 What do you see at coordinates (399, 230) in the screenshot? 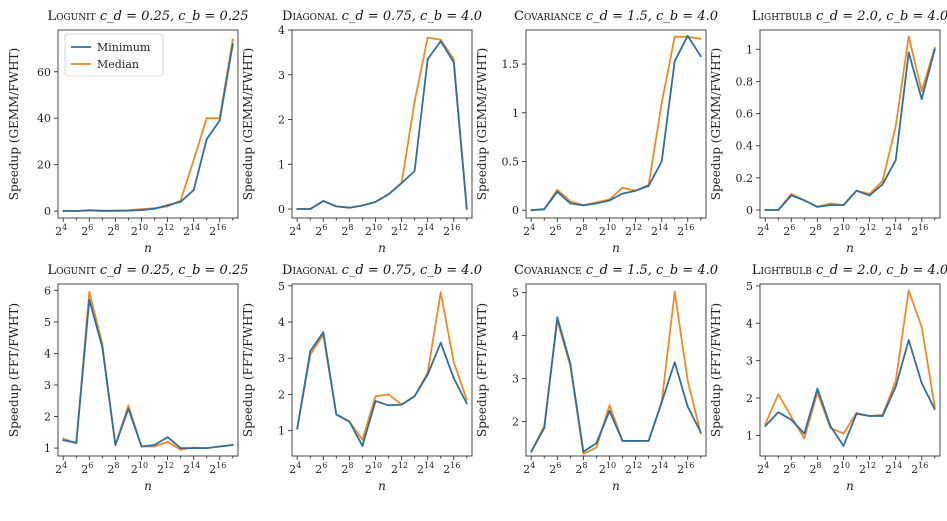
I see `x-tick-label: 212` at bounding box center [399, 230].